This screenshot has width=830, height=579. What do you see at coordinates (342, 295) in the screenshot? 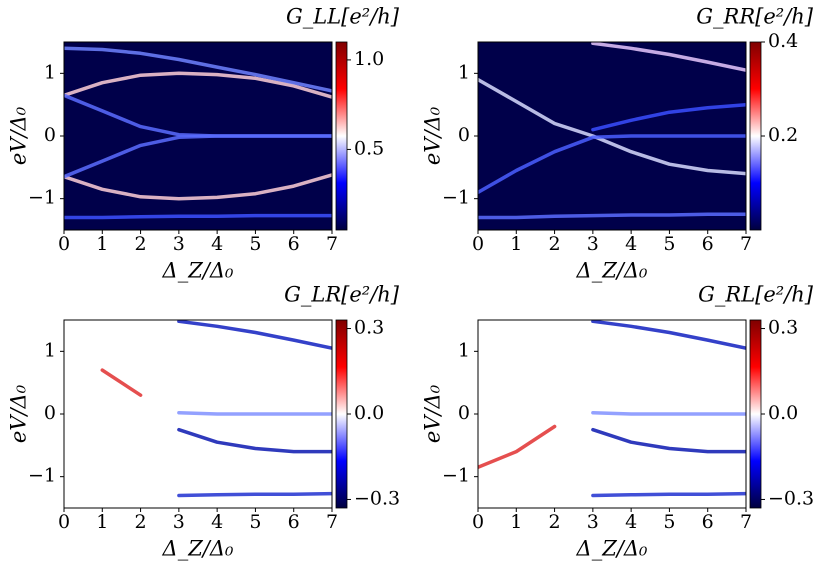
I see `colorbar-title: G_LR[e²/h]` at bounding box center [342, 295].